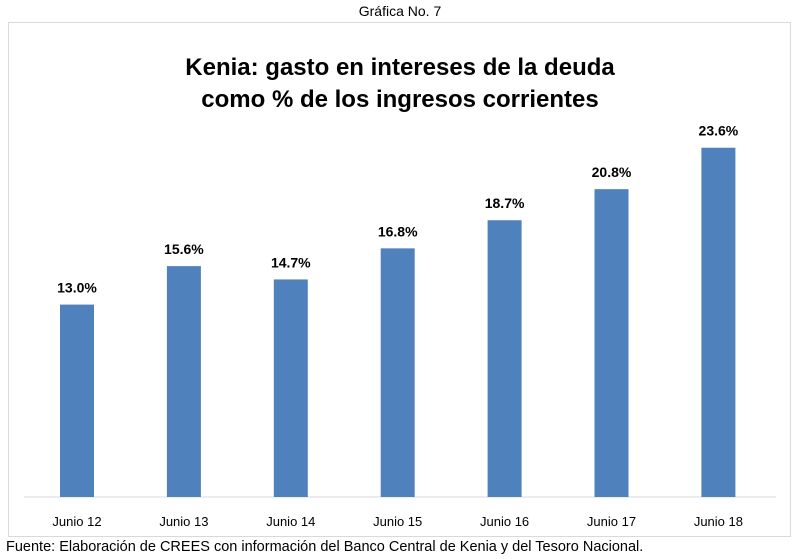  What do you see at coordinates (76, 521) in the screenshot?
I see `x-tick-label: Junio 12` at bounding box center [76, 521].